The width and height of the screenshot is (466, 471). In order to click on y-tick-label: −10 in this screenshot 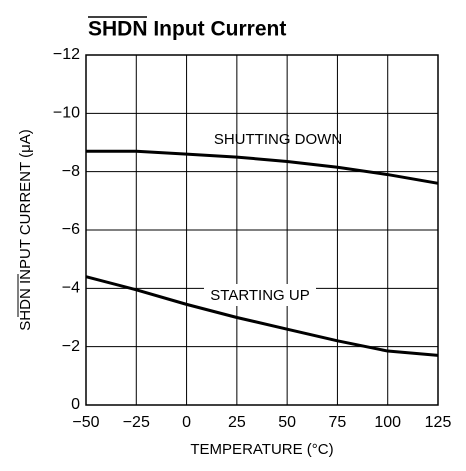, I will do `click(66, 113)`.